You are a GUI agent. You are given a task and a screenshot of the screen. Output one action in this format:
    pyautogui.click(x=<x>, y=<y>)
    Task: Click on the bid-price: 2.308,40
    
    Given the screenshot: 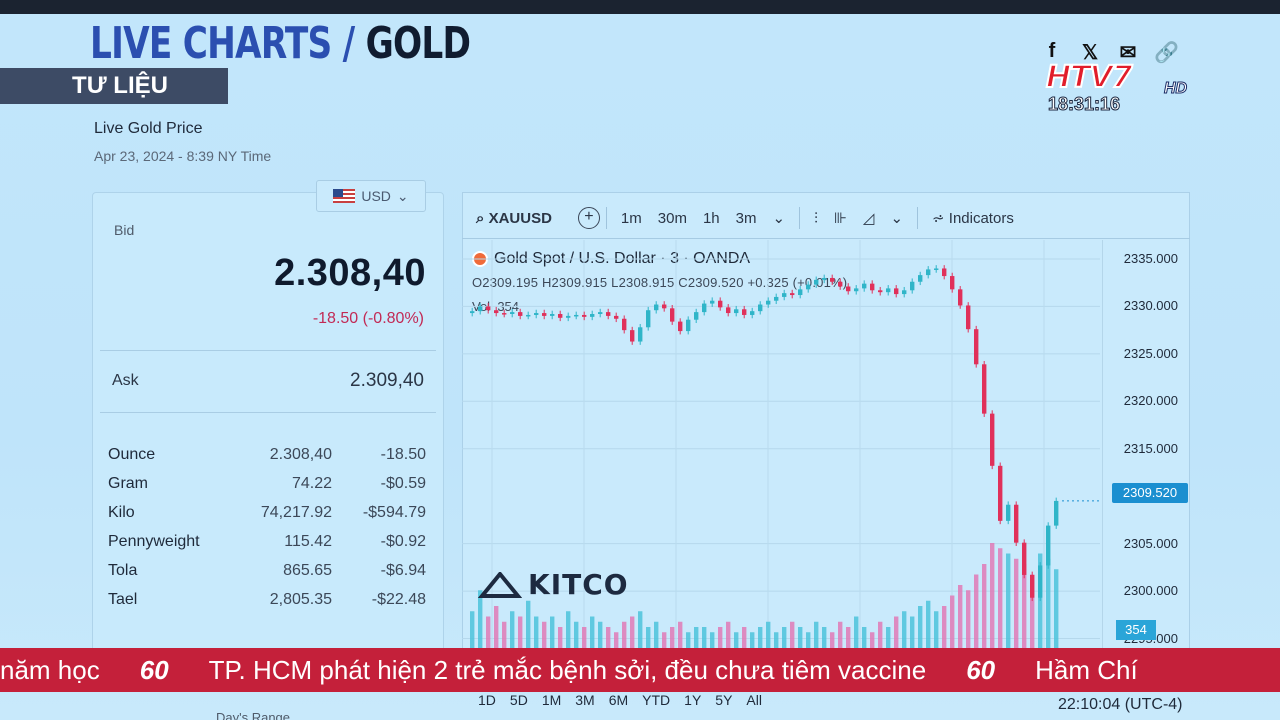 What is the action you would take?
    pyautogui.click(x=350, y=273)
    